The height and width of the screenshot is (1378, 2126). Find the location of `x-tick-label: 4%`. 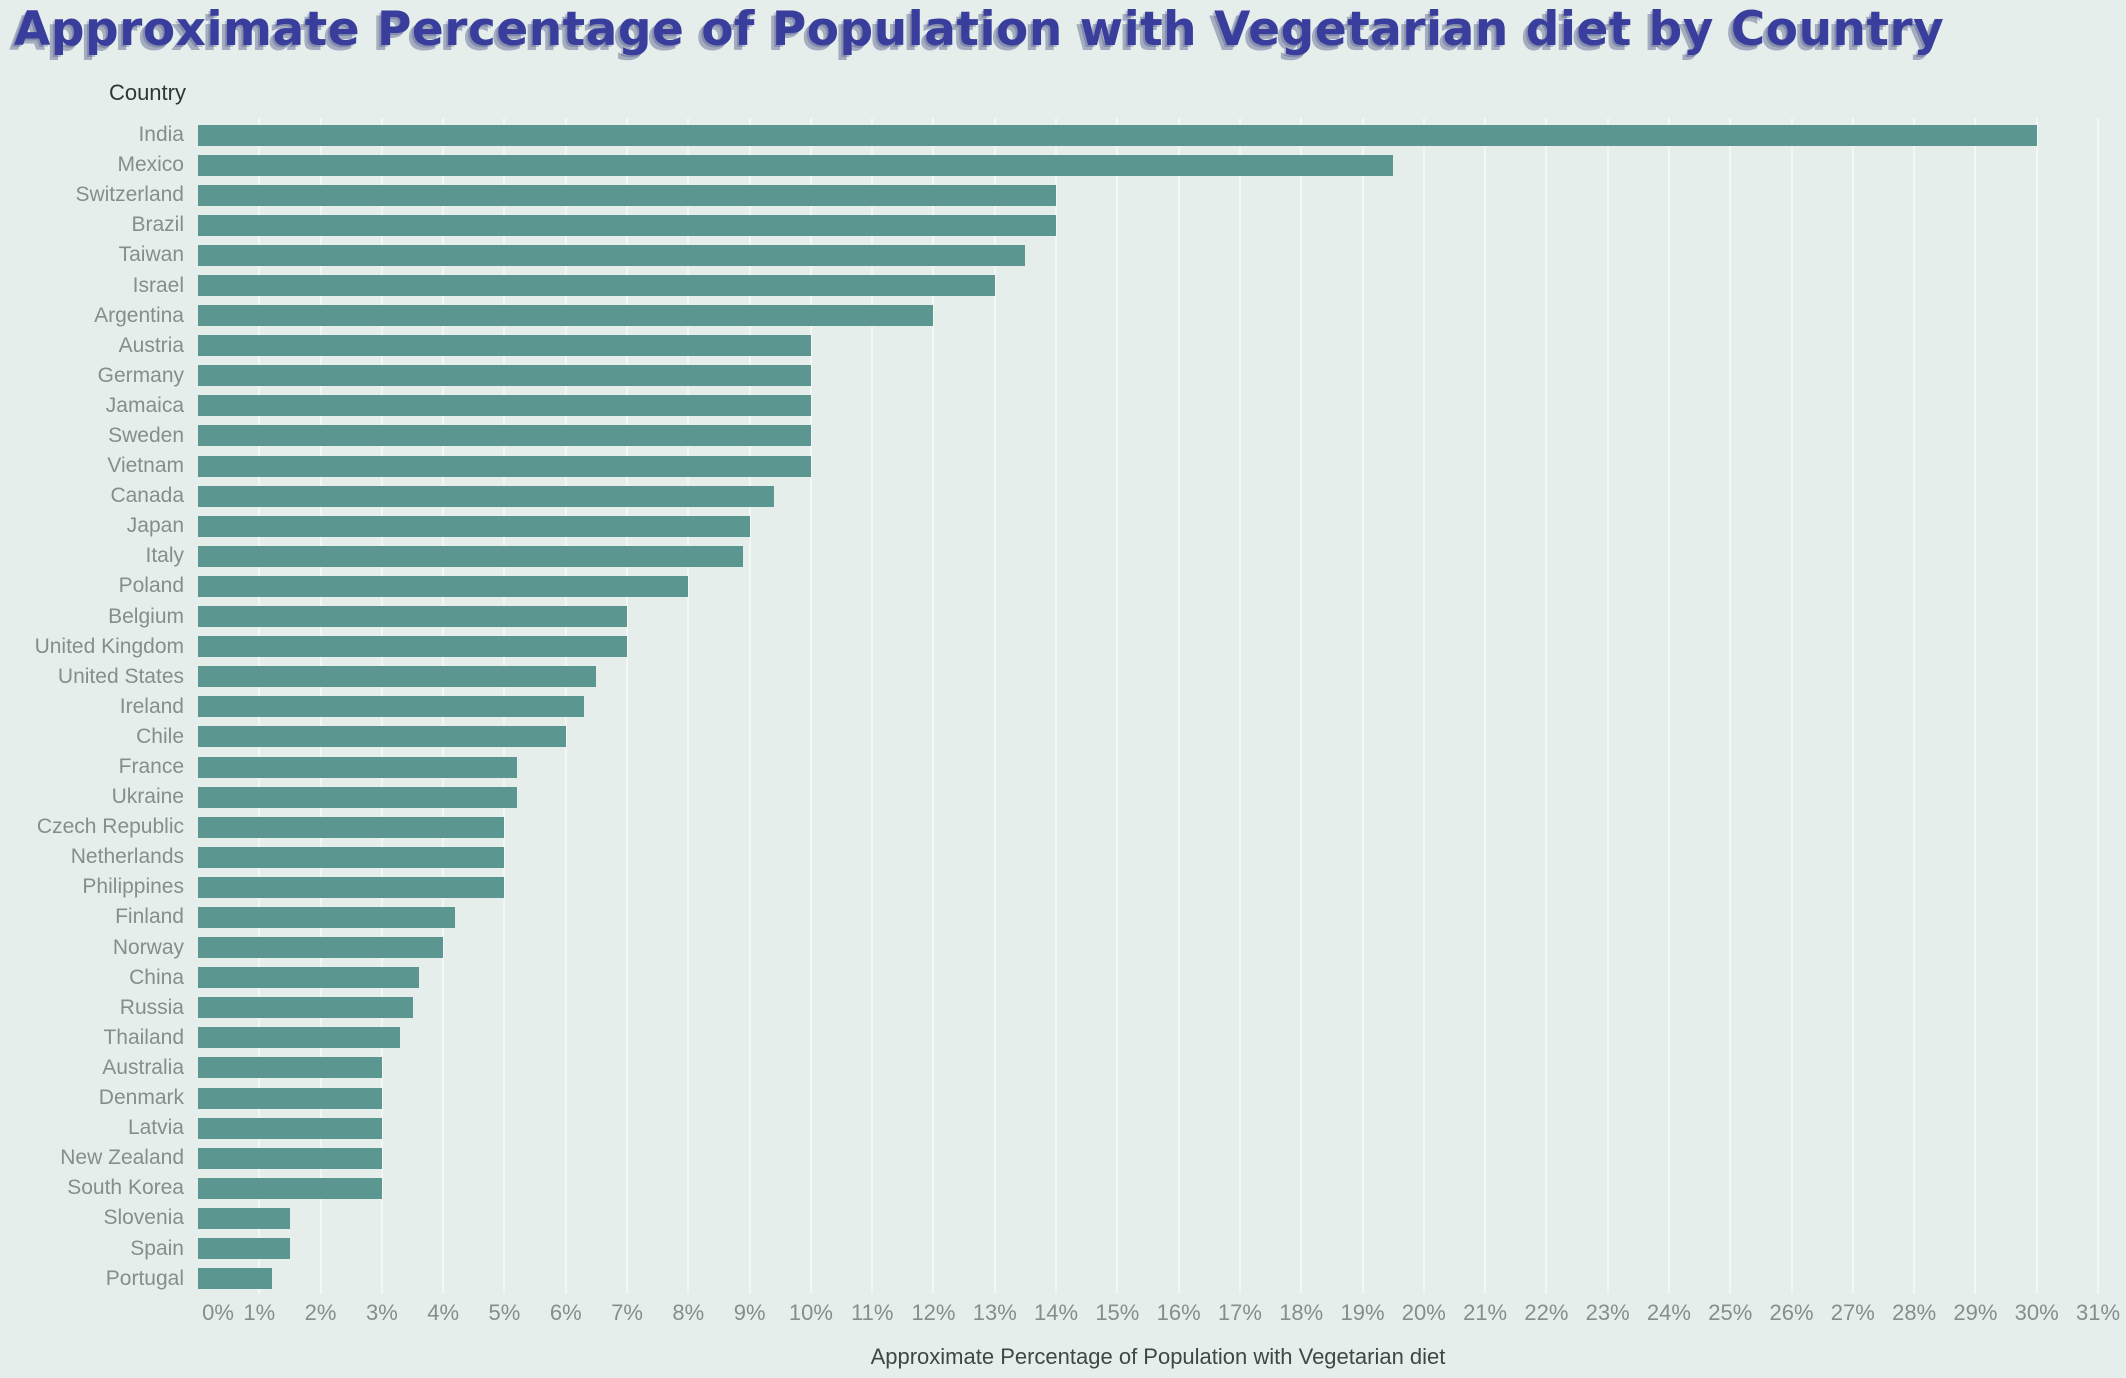

x-tick-label: 4% is located at coordinates (443, 1312).